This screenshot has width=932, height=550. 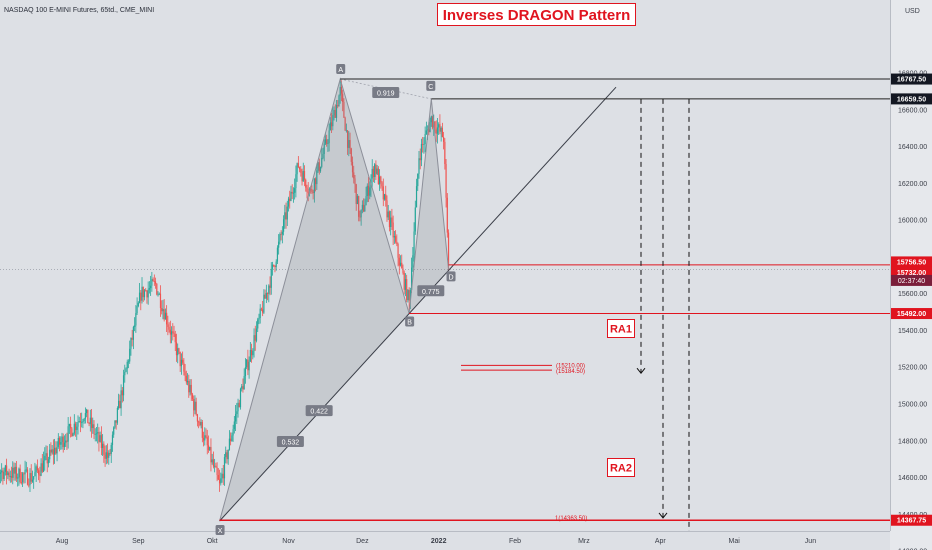 I want to click on point-a-label: A, so click(x=340, y=70).